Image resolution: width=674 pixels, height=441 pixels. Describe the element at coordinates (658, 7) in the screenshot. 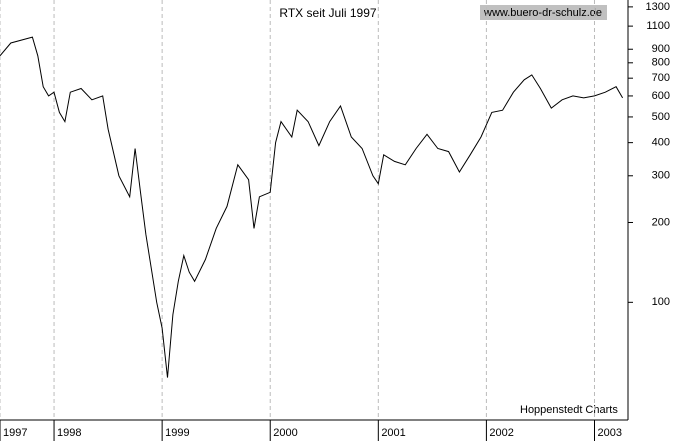

I see `y-tick-label: 1300` at that location.